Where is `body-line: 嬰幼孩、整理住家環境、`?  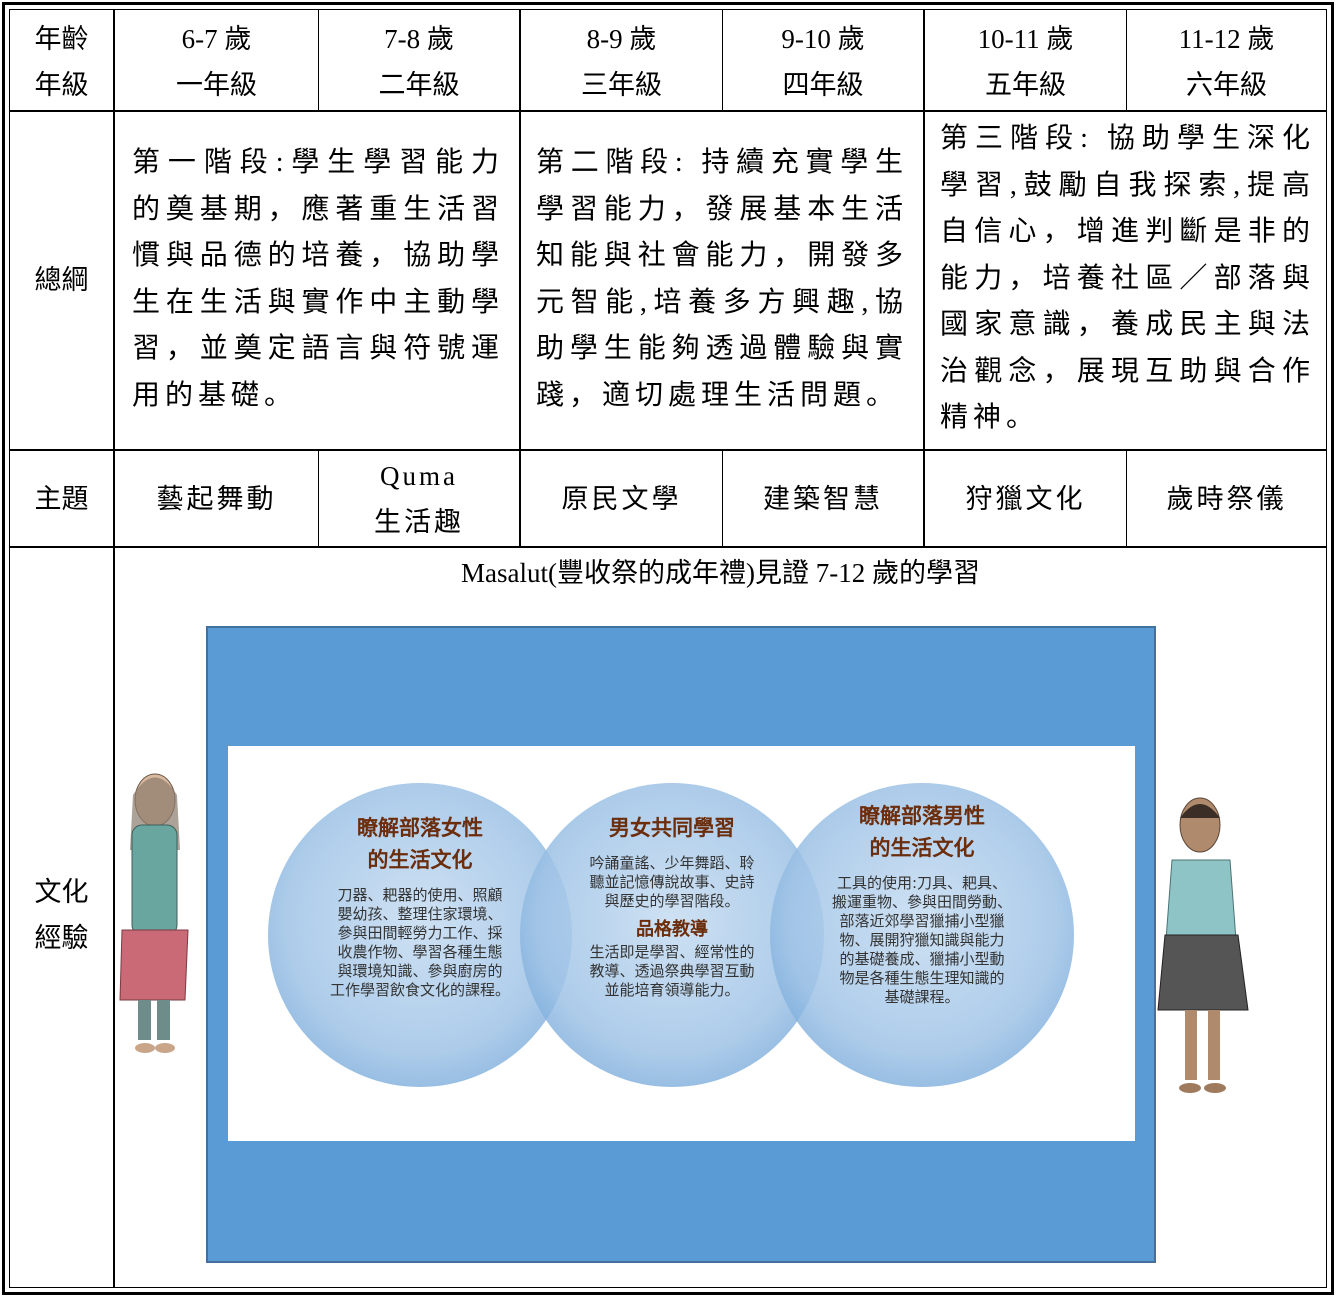
body-line: 嬰幼孩、整理住家環境、 is located at coordinates (420, 914).